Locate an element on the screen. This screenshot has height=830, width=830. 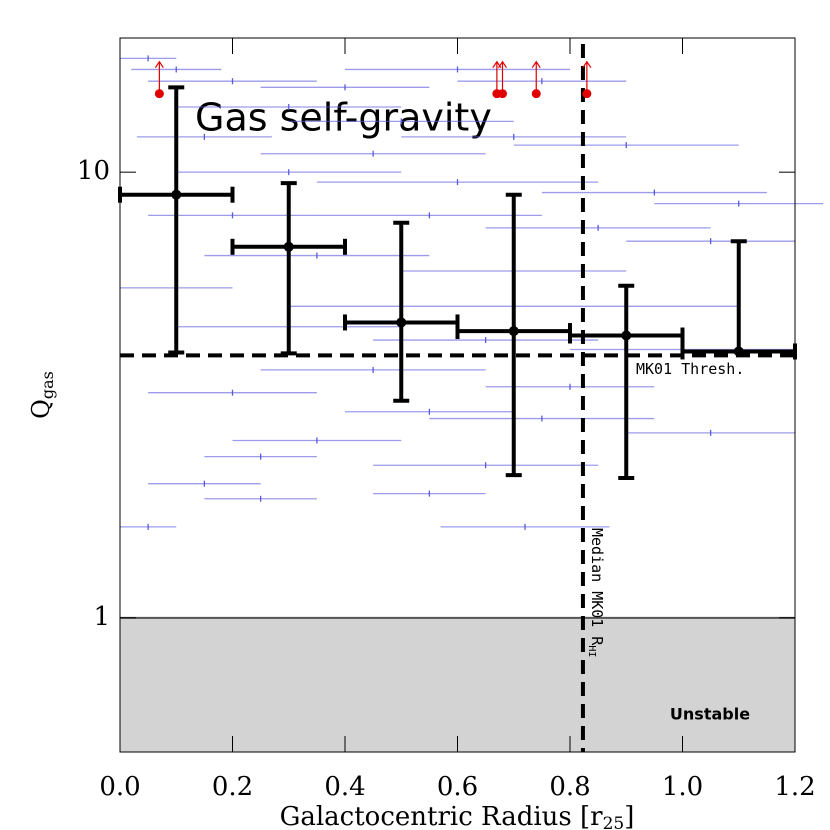
median-label: Median MK01 RHI is located at coordinates (596, 592).